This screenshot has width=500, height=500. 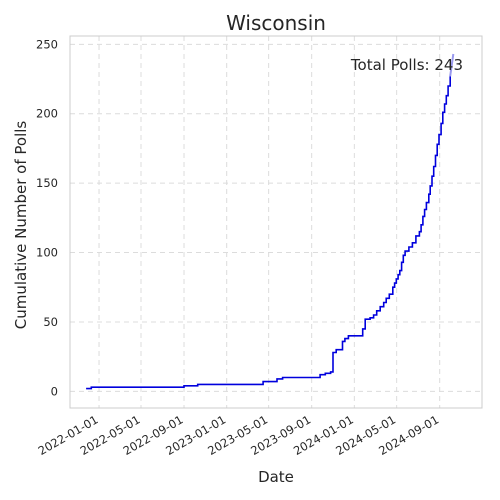 I want to click on y-tick-label: 250, so click(x=47, y=44).